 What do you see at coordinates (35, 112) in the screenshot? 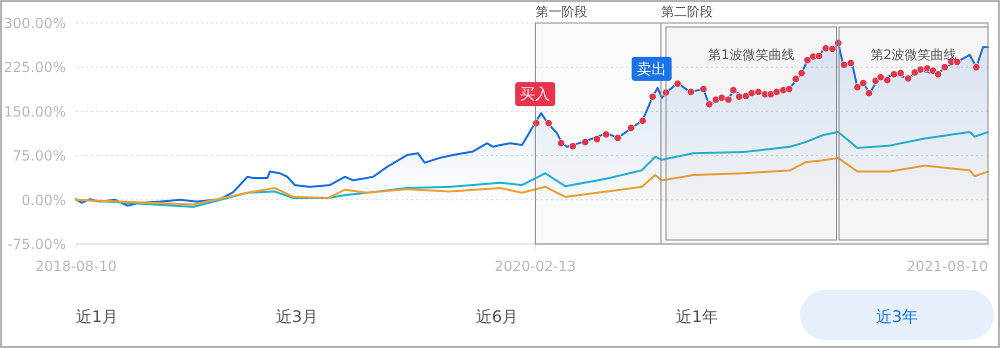
I see `y-tick-label: 150.00%` at bounding box center [35, 112].